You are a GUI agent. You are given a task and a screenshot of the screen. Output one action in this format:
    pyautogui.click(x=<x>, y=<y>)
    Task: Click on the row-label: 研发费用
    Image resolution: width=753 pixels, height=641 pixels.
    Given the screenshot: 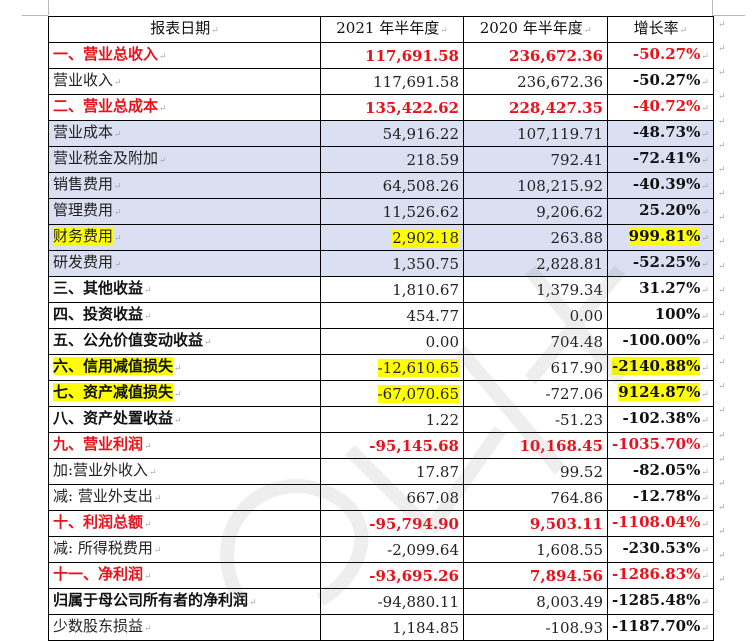 What is the action you would take?
    pyautogui.click(x=83, y=262)
    